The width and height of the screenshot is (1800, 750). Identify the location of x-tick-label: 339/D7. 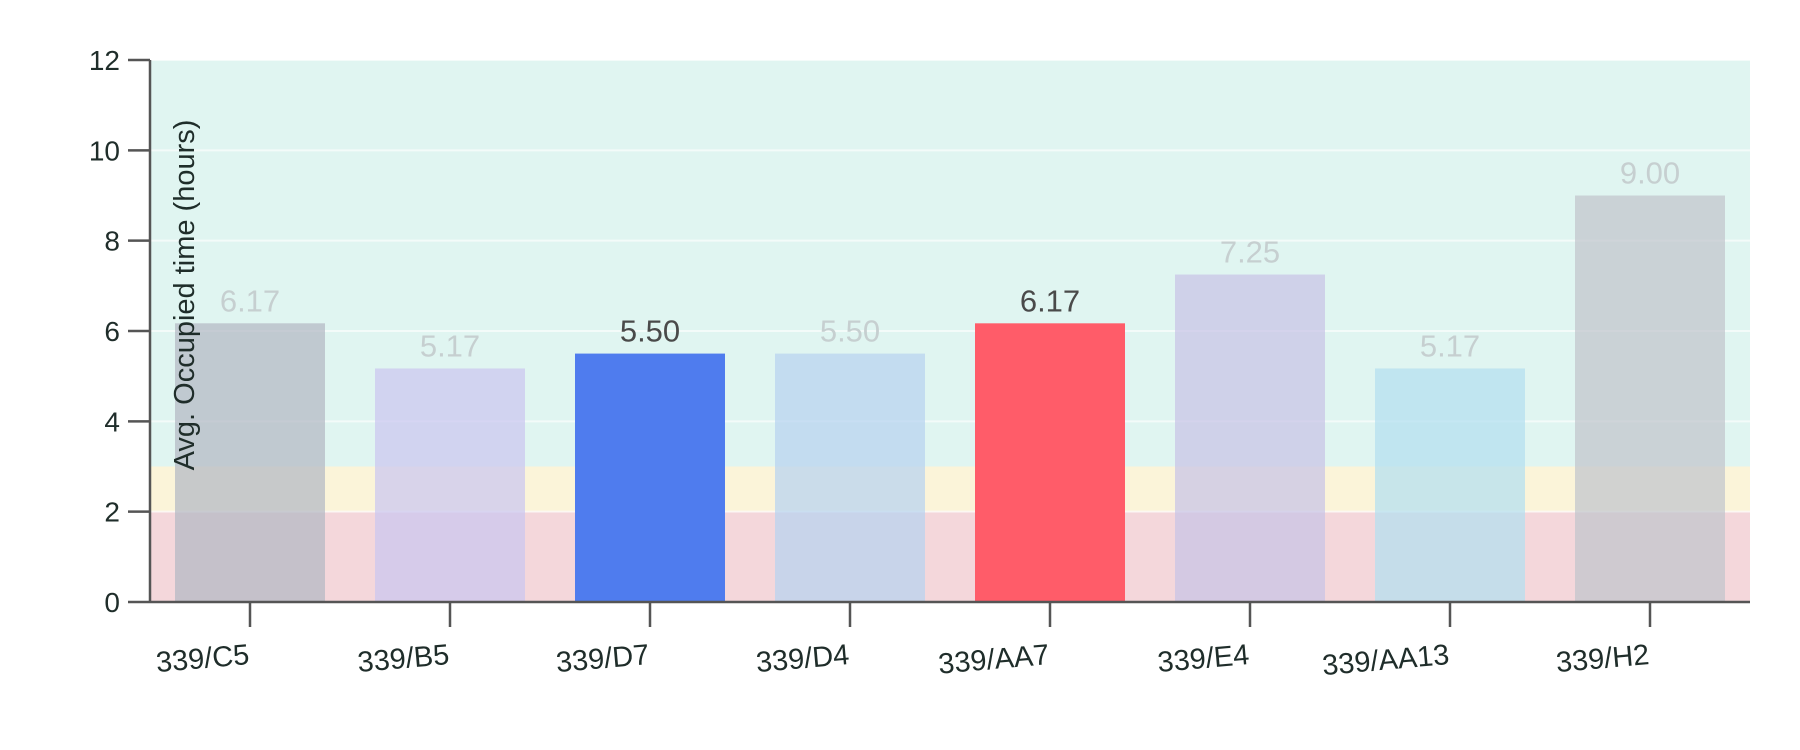
(603, 659).